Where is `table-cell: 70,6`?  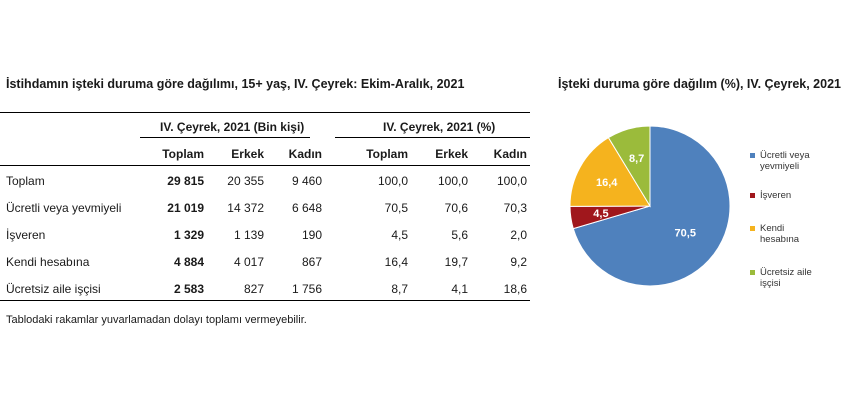
table-cell: 70,6 is located at coordinates (456, 208).